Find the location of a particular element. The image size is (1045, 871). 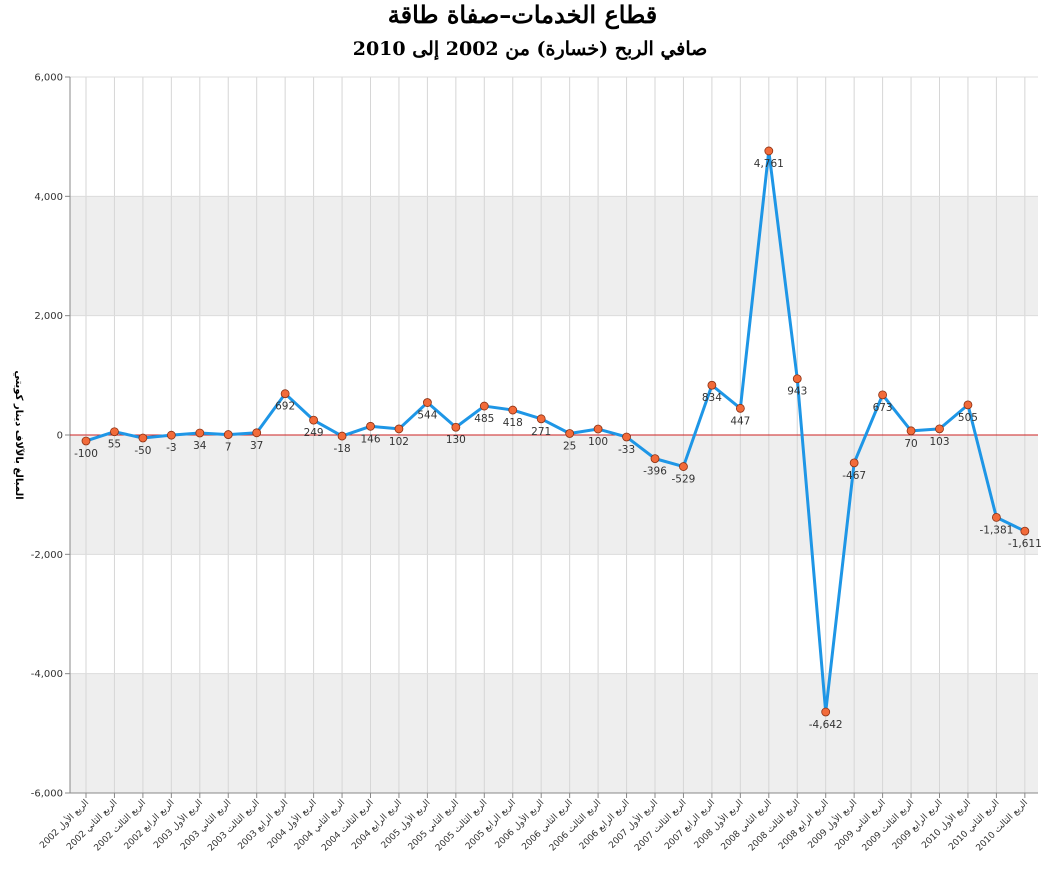

y-axis-label: المبالغ بالآلاف دينار كويتي is located at coordinates (19, 434).